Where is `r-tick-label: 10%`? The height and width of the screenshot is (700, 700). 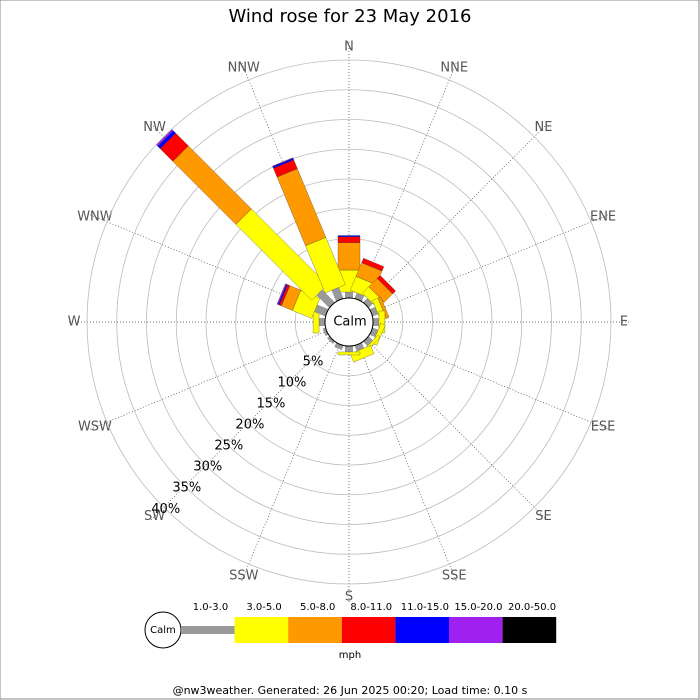
r-tick-label: 10% is located at coordinates (292, 383).